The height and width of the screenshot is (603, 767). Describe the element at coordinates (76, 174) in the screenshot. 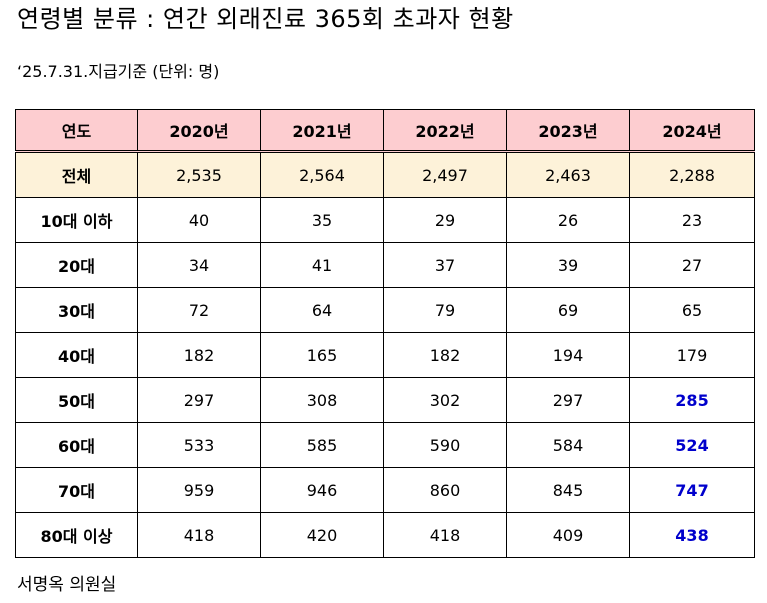

I see `row-label: 전체` at that location.